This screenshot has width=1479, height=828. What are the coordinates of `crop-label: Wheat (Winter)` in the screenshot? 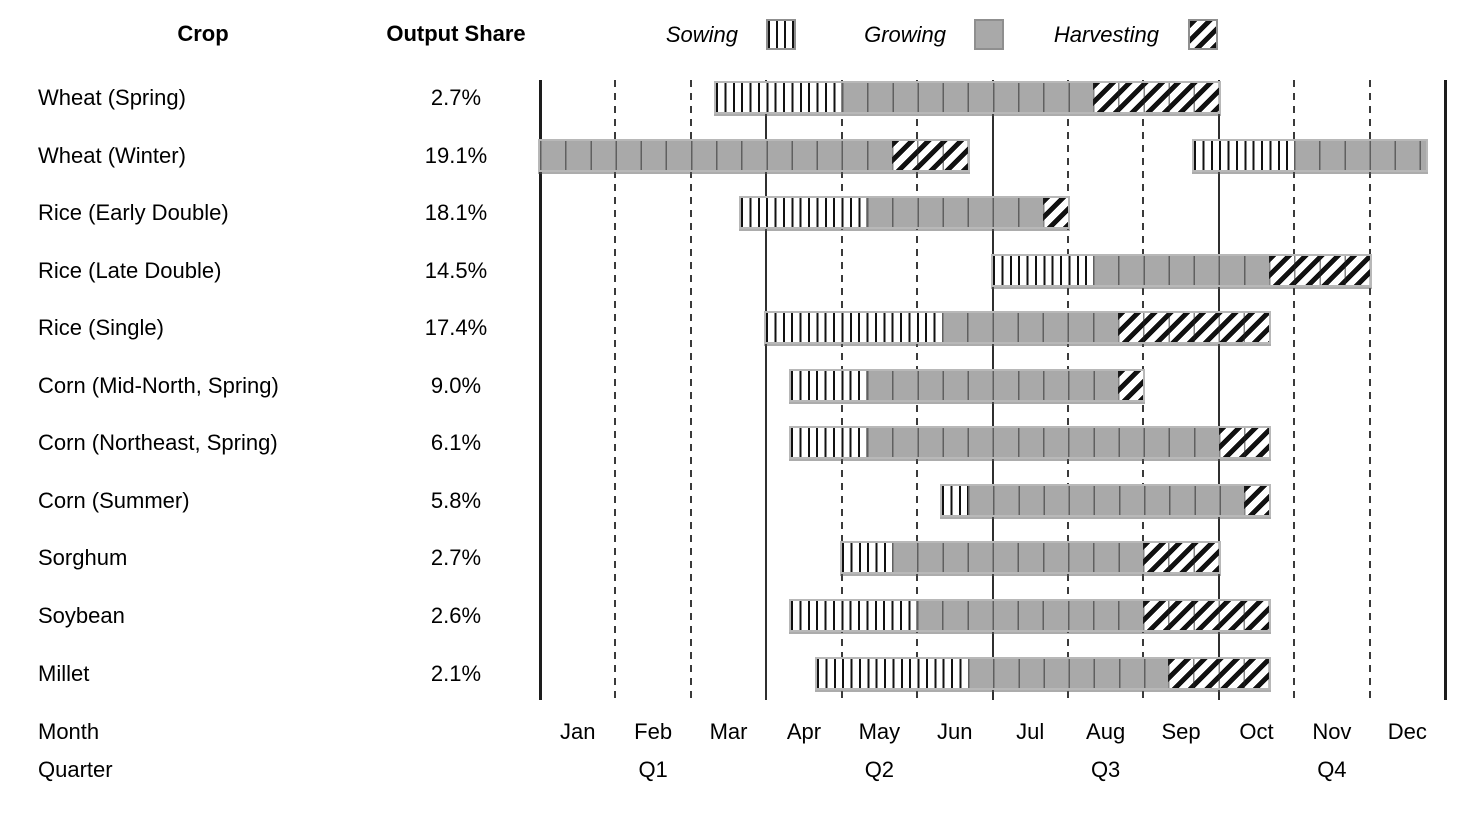 It's located at (112, 155).